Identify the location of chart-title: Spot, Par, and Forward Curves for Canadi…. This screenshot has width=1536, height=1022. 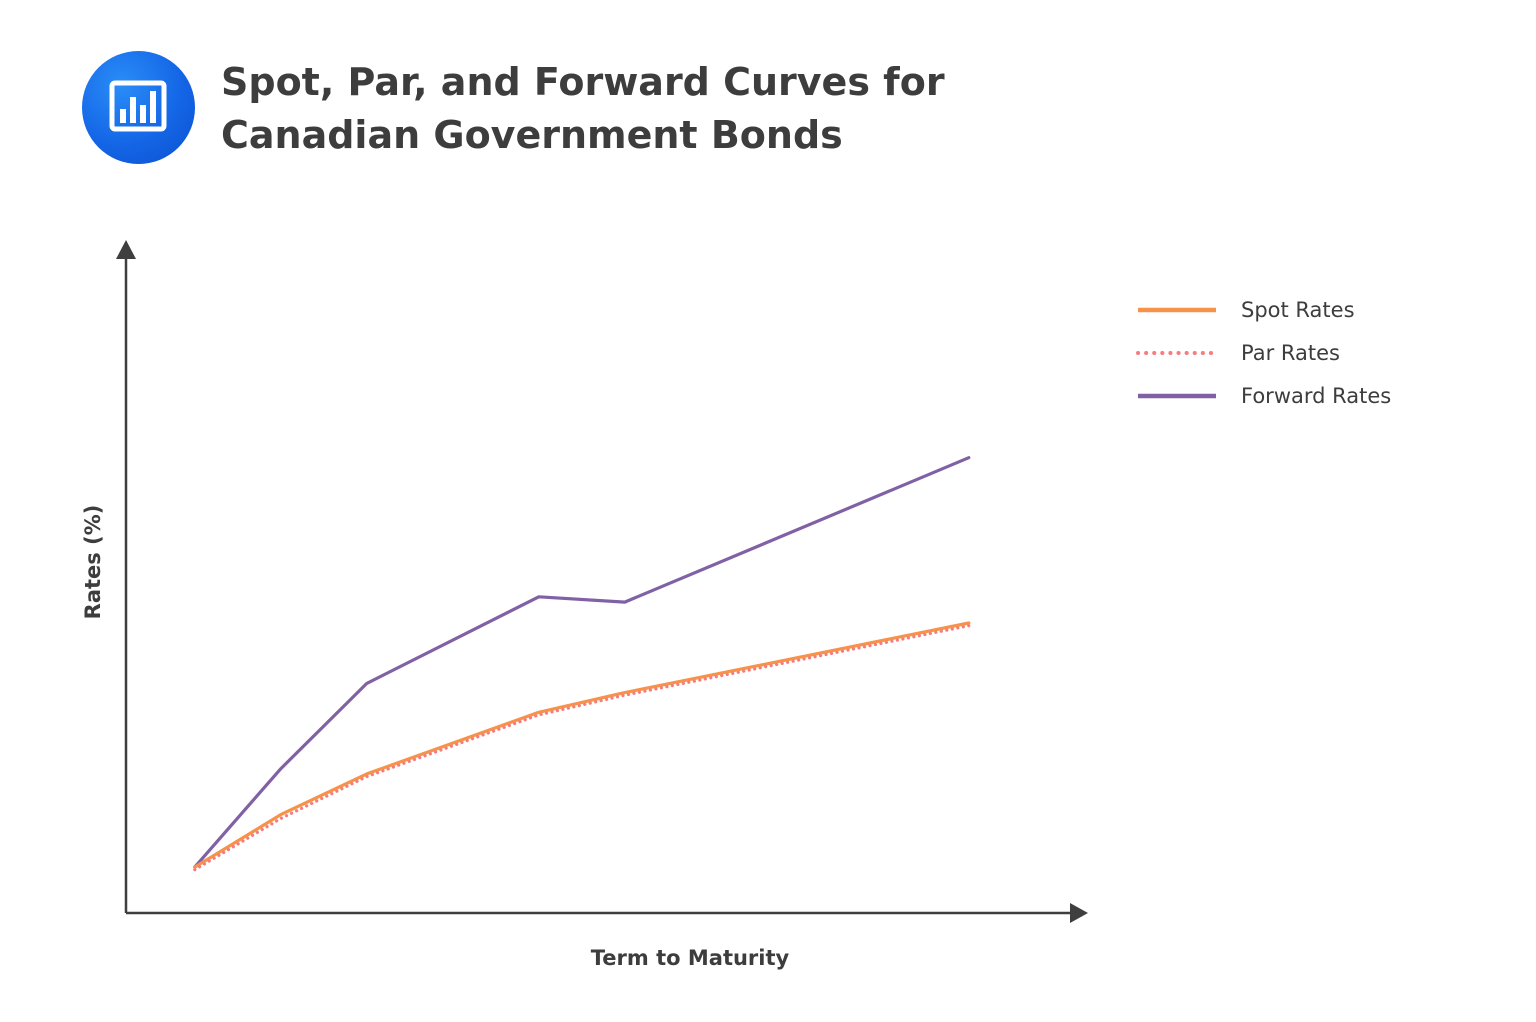
(583, 109).